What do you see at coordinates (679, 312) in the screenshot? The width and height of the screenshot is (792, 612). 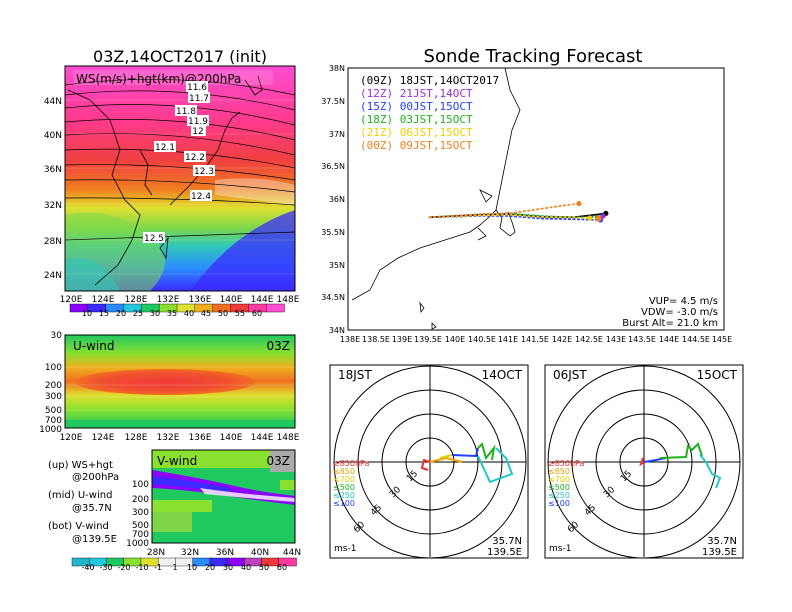 I see `vdw-label: VDW= -3.0 m/s` at bounding box center [679, 312].